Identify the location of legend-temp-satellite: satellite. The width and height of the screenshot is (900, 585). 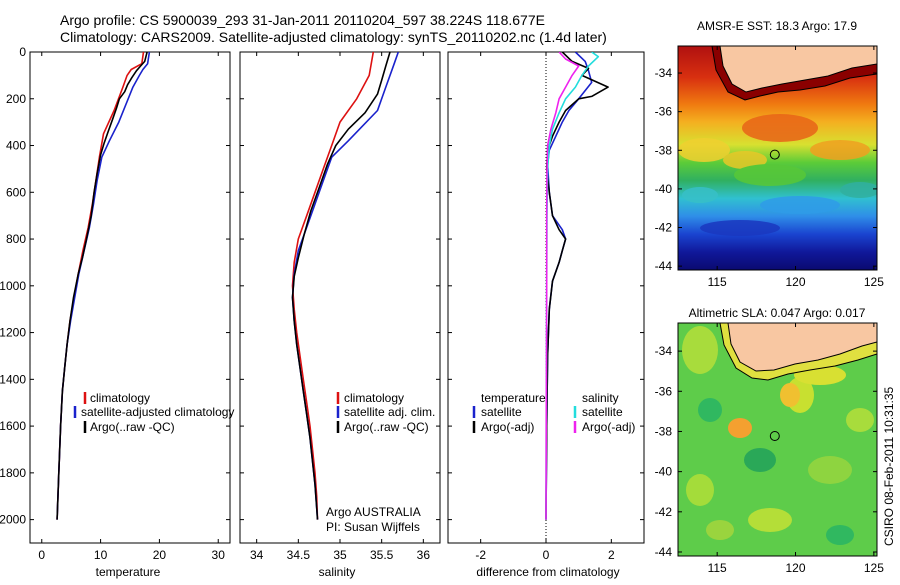
(501, 412).